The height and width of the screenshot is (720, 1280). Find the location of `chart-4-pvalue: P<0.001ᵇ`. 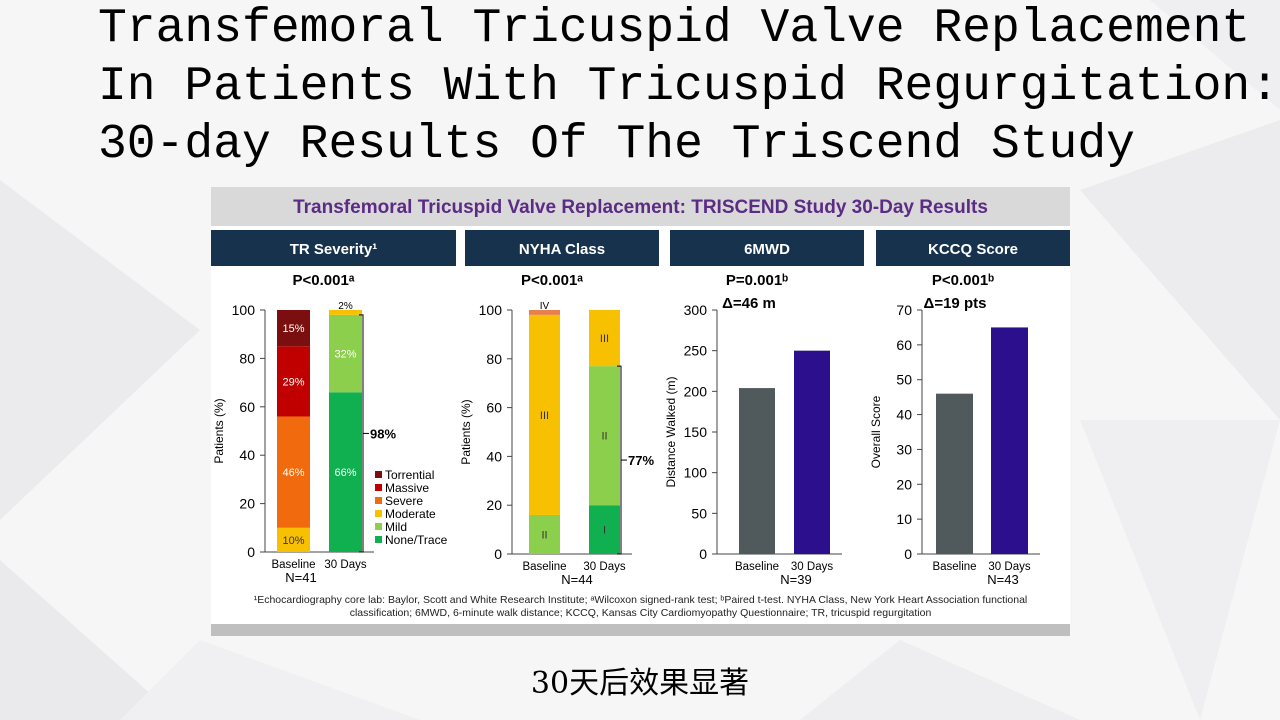

chart-4-pvalue: P<0.001ᵇ is located at coordinates (963, 280).